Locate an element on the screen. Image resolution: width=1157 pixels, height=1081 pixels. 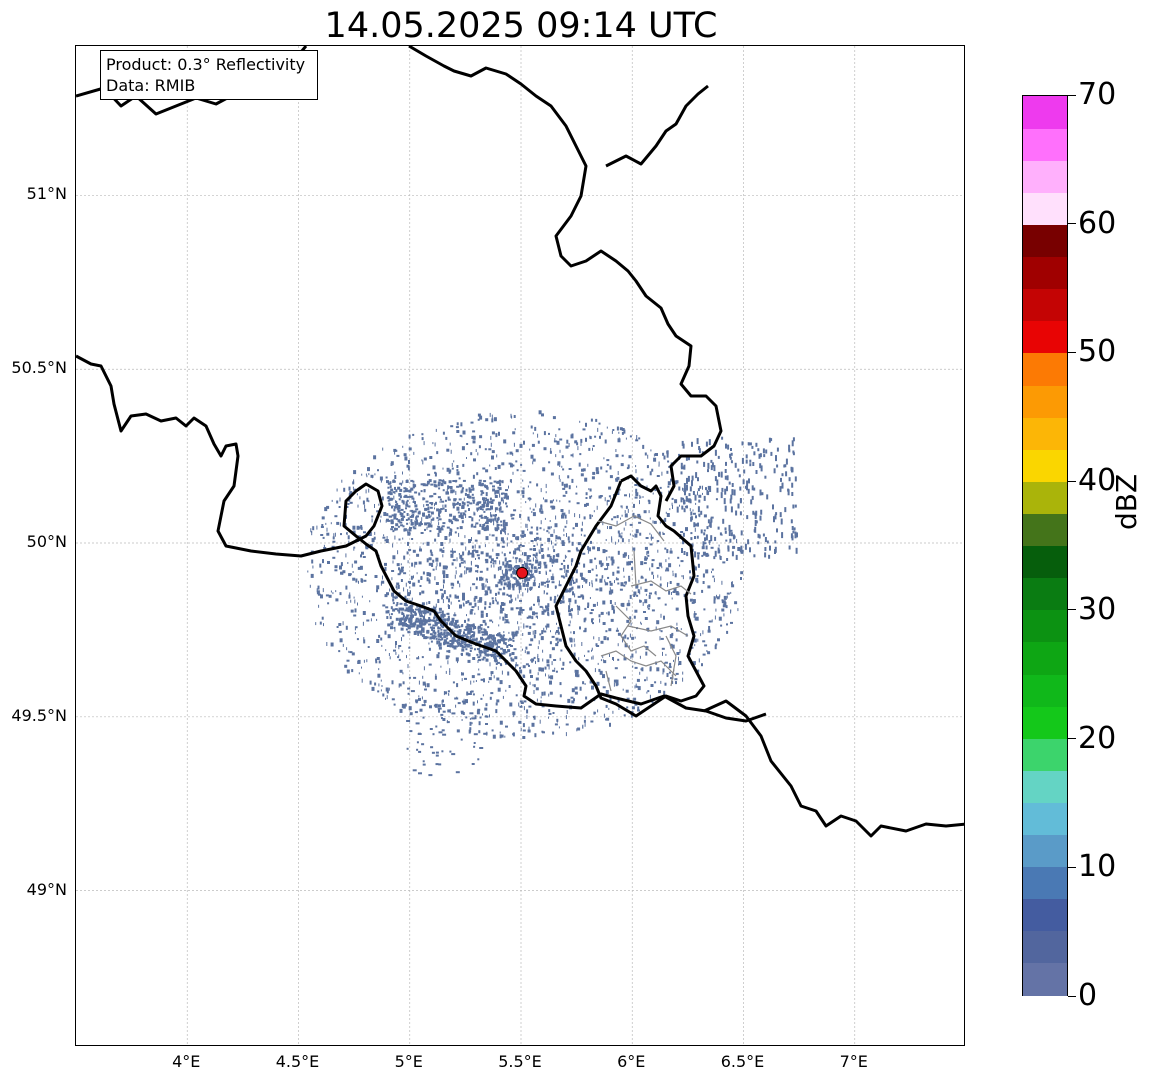
colorbar-tick-label: 60 is located at coordinates (1097, 223).